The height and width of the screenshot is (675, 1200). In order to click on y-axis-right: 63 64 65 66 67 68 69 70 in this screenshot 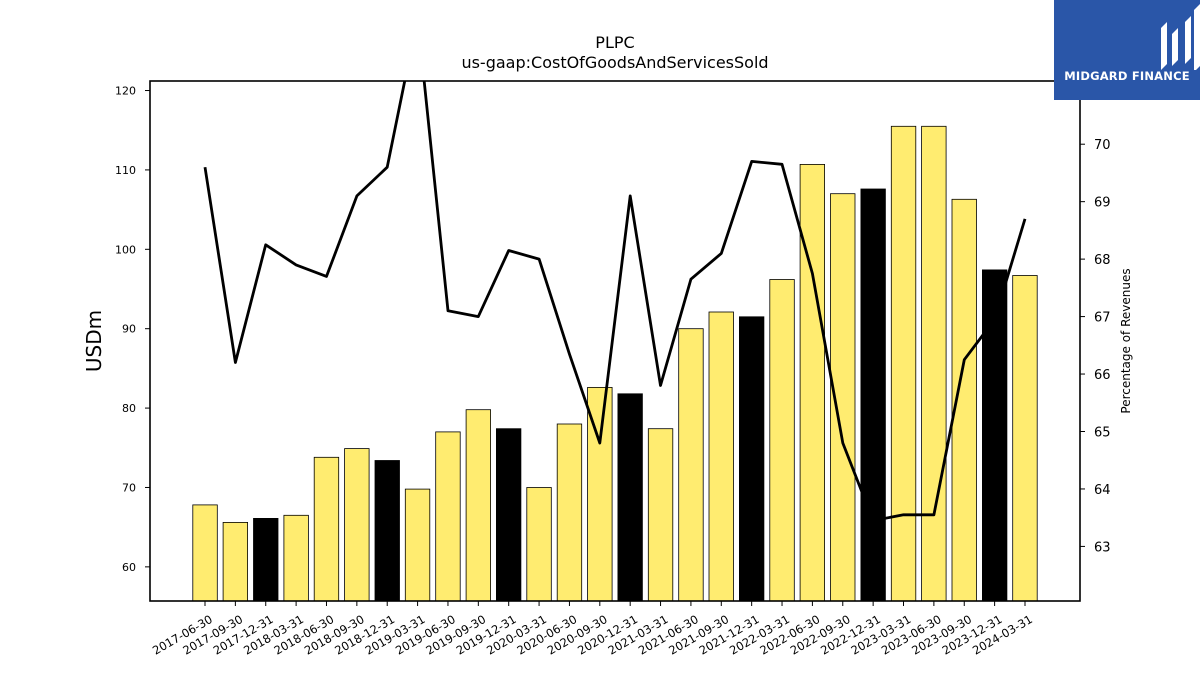, I will do `click(1095, 346)`.